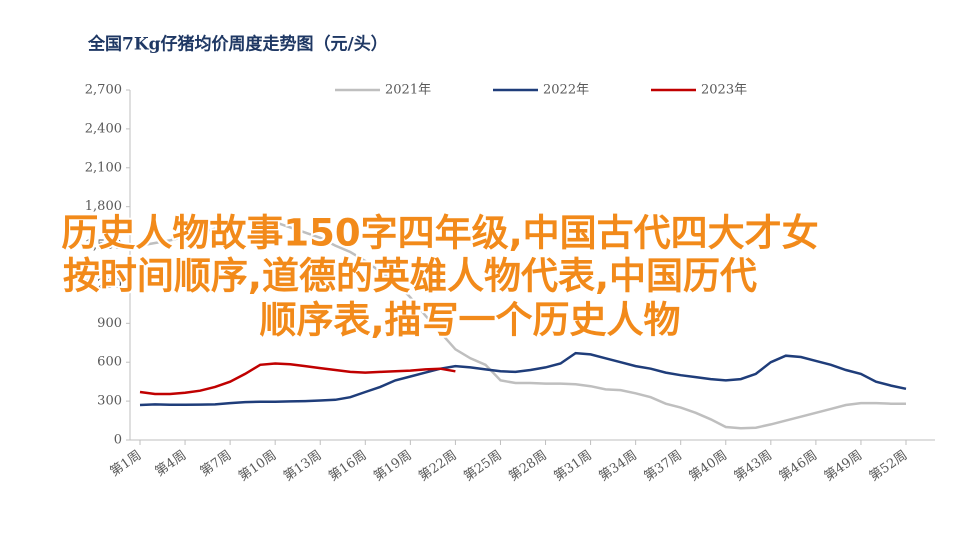 The width and height of the screenshot is (970, 535). What do you see at coordinates (103, 167) in the screenshot?
I see `y-tick-label: 2,100` at bounding box center [103, 167].